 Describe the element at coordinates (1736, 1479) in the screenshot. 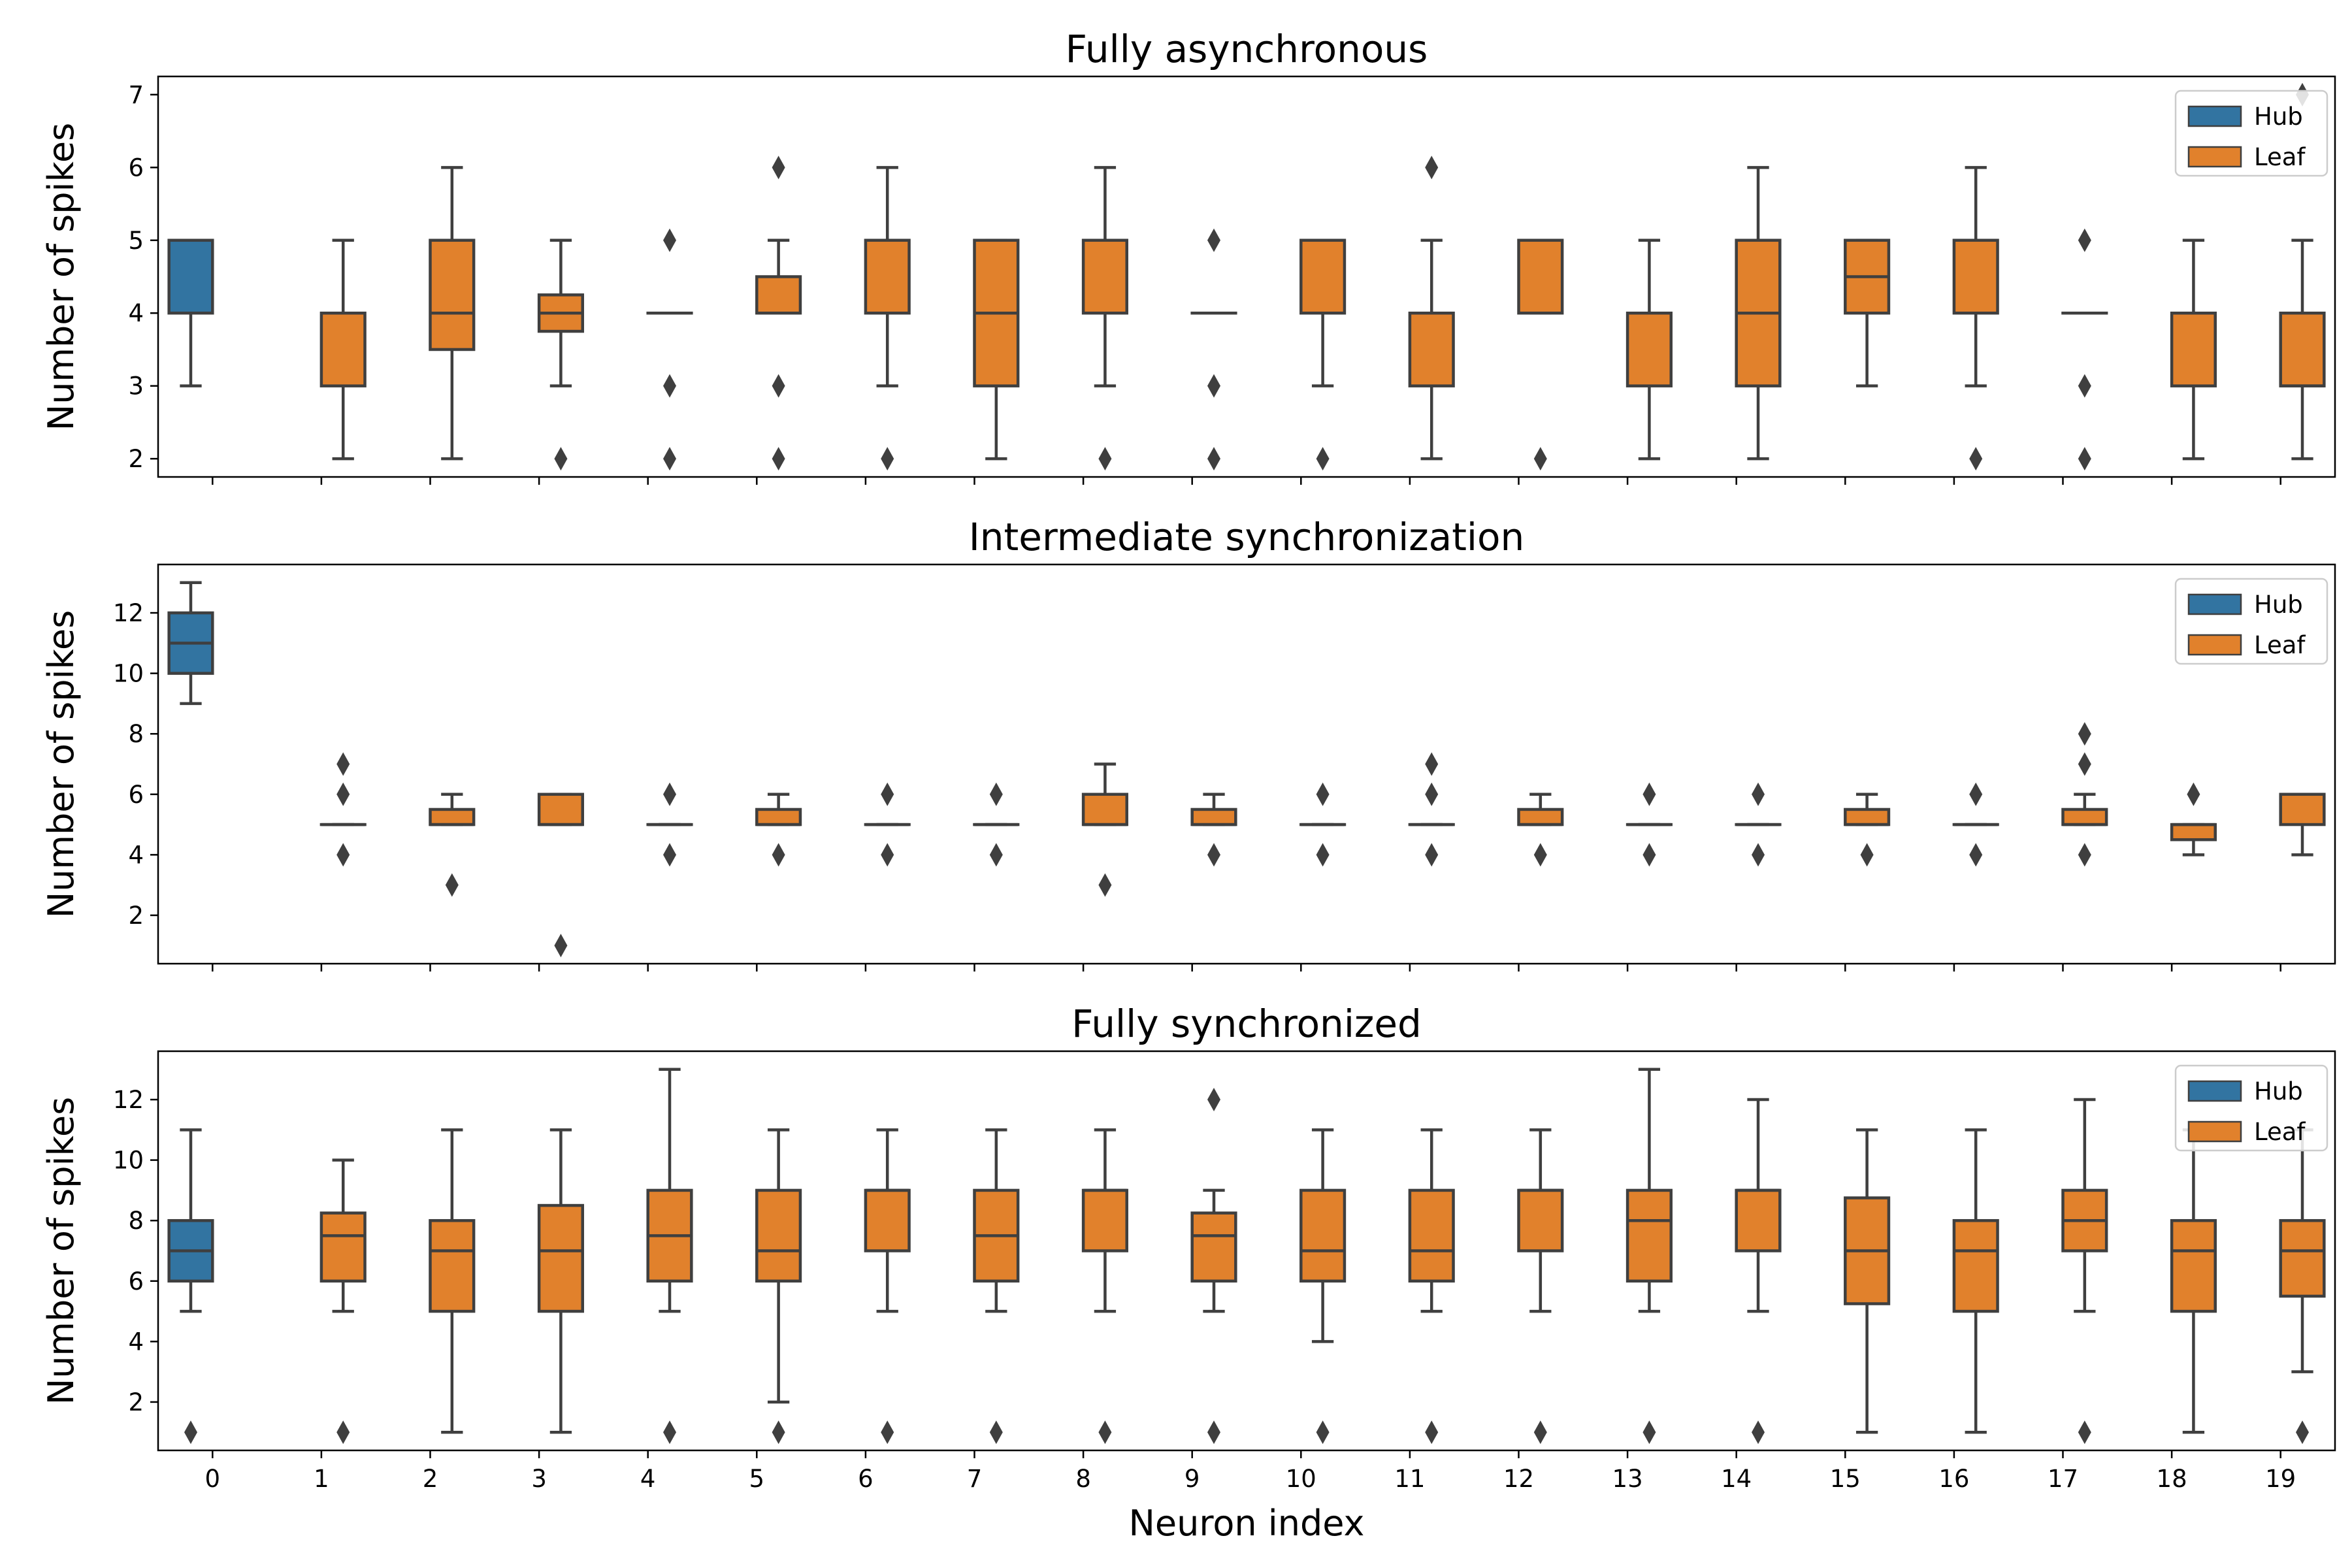

I see `x-tick-label: 14` at that location.